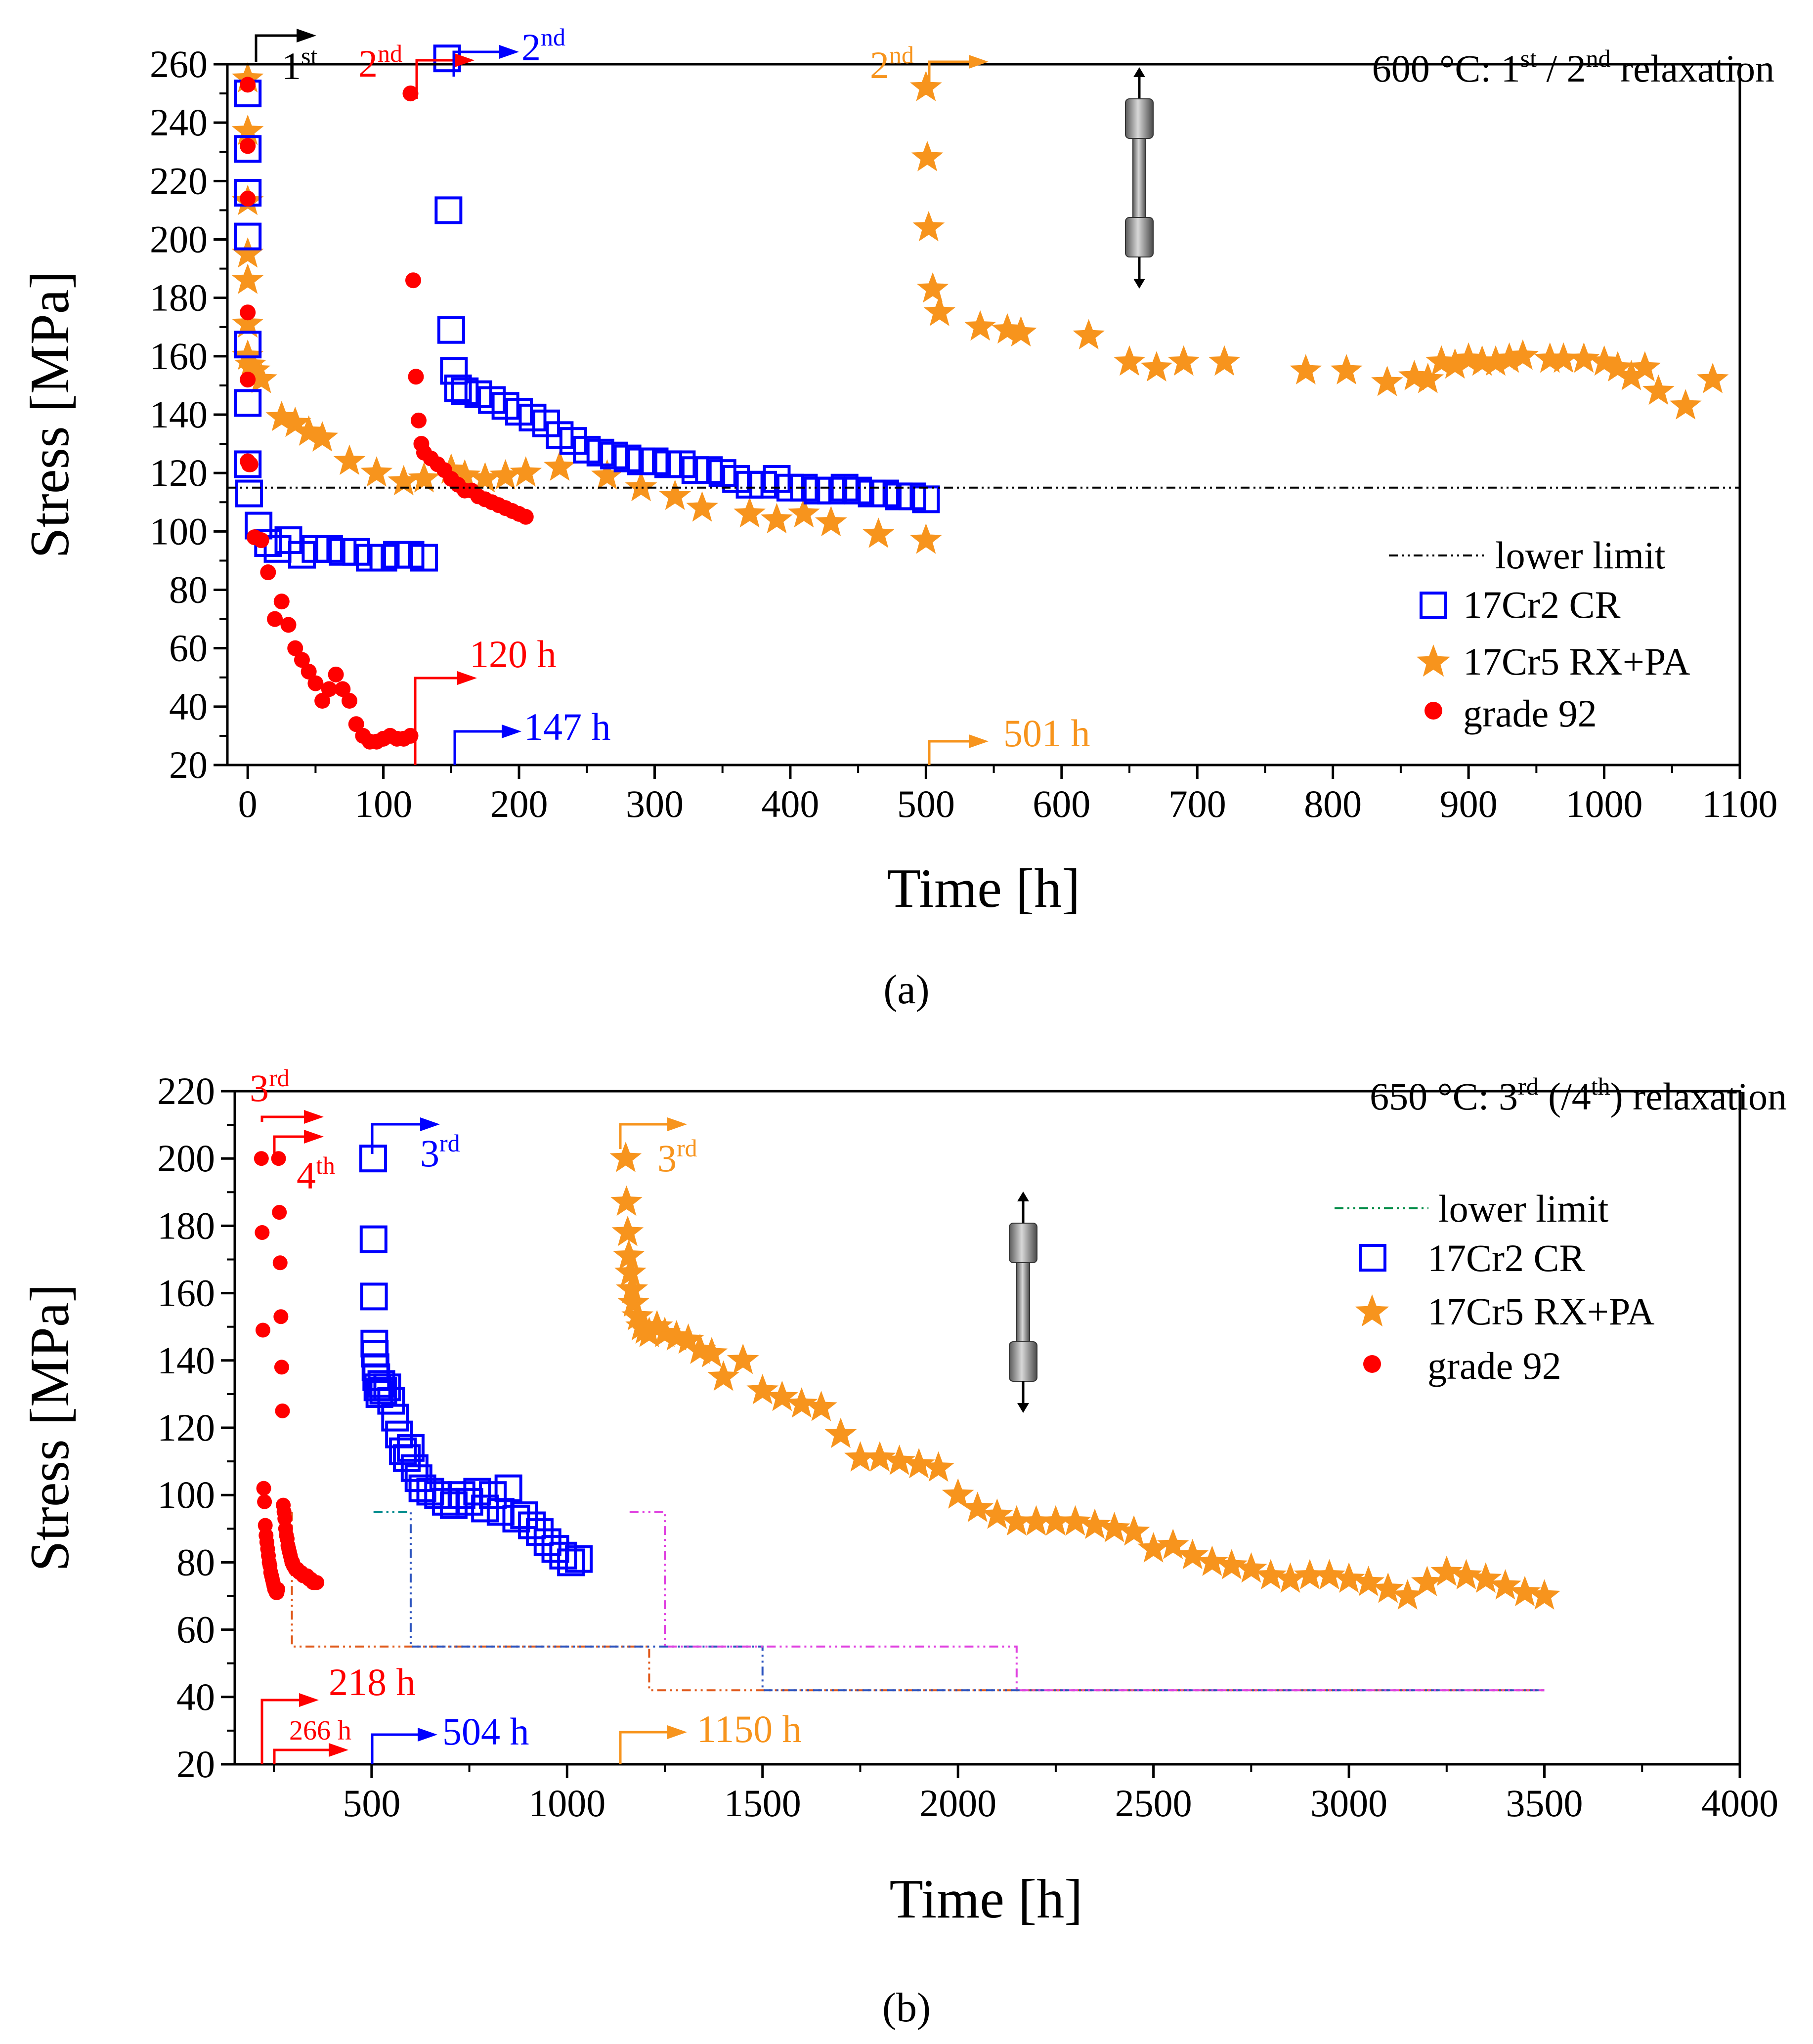  I want to click on tensile-specimen-icon, so click(1139, 178).